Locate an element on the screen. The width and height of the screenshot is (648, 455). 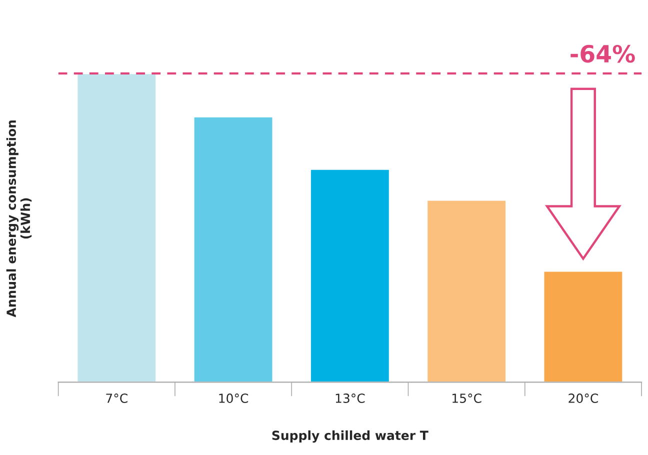
x-tick-label: 10°C is located at coordinates (233, 398).